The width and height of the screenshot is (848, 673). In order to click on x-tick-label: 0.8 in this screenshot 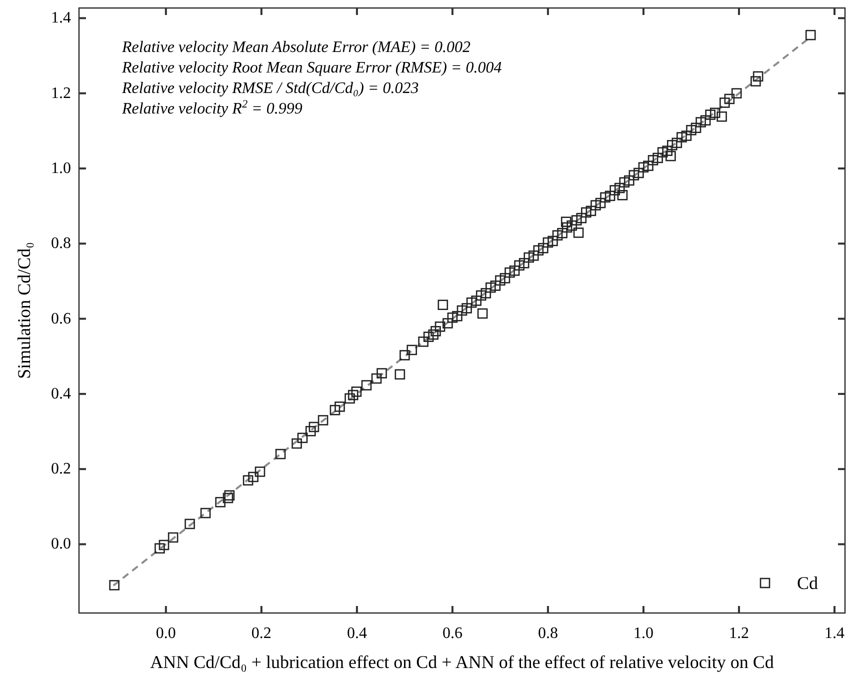, I will do `click(548, 633)`.